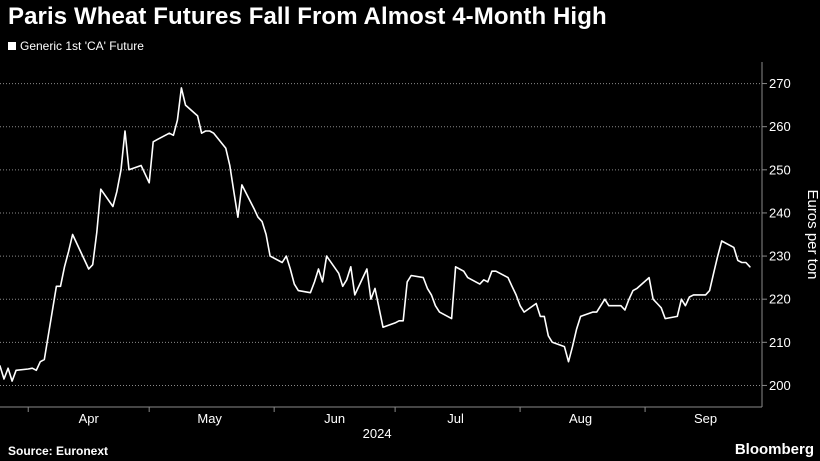  I want to click on legend: Generic 1st 'CA' Future, so click(76, 46).